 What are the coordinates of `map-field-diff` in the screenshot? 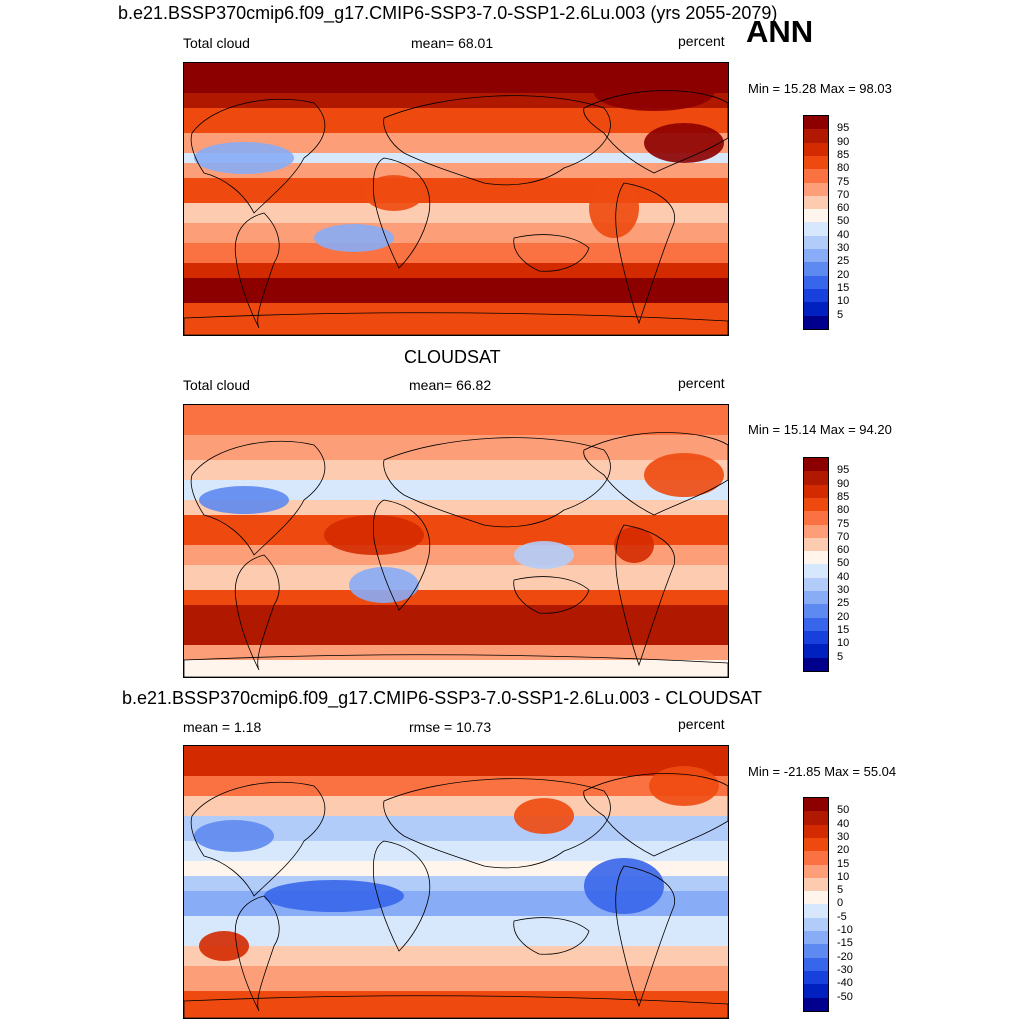 It's located at (456, 882).